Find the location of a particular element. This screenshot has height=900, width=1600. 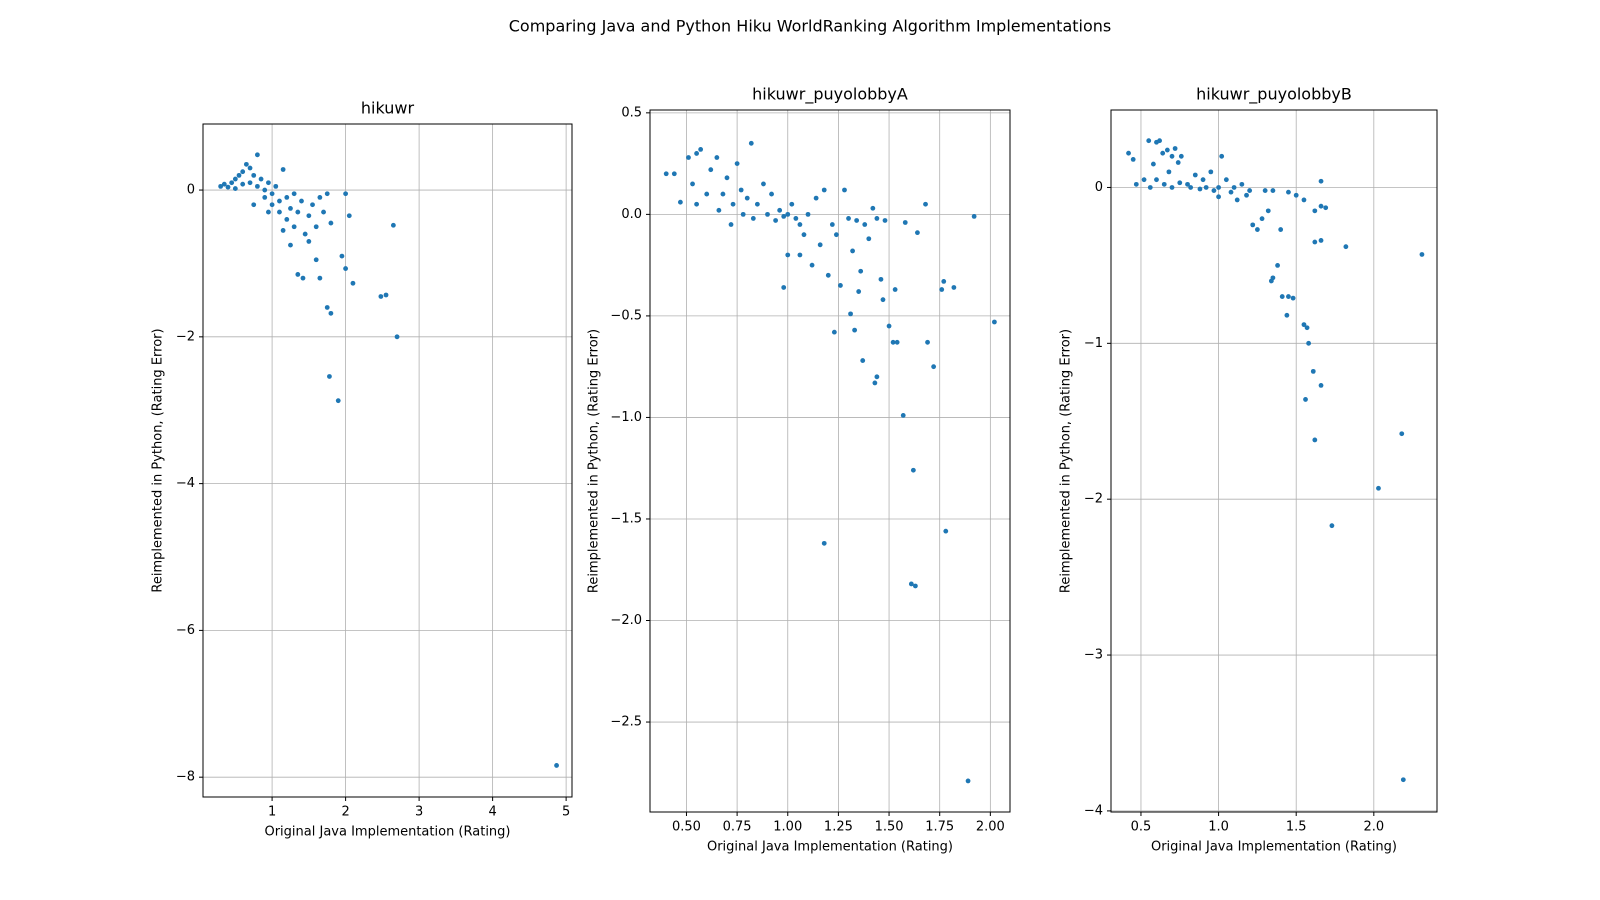

y-tick-label: 0 is located at coordinates (1099, 187).